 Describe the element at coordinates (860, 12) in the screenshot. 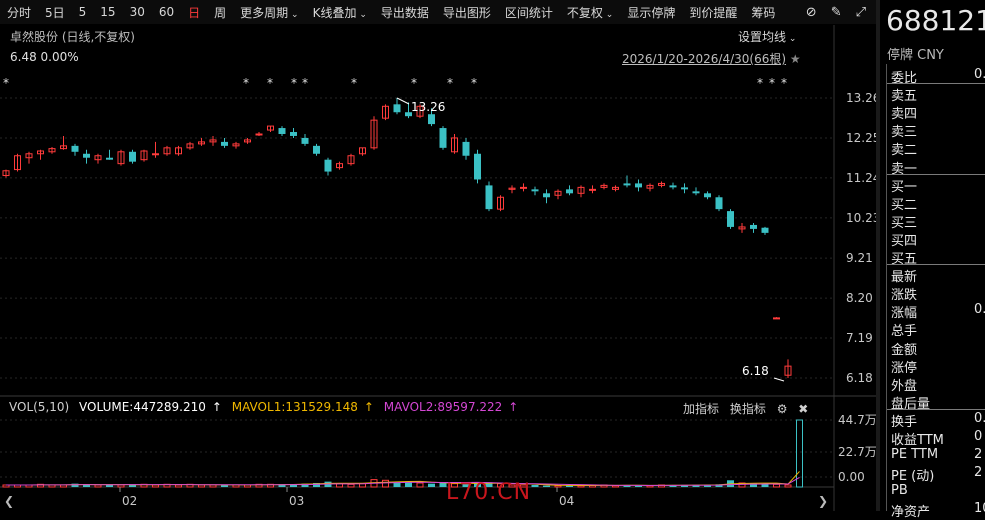

I see `expand-icon: ⤢` at that location.